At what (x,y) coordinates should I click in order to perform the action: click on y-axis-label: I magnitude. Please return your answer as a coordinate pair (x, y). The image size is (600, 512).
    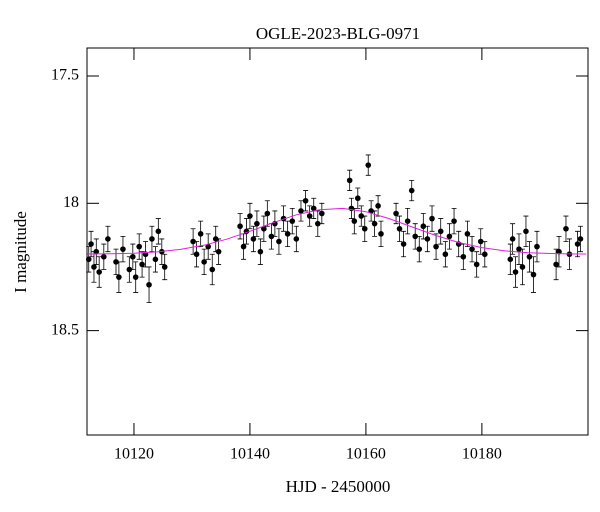
    Looking at the image, I should click on (20, 252).